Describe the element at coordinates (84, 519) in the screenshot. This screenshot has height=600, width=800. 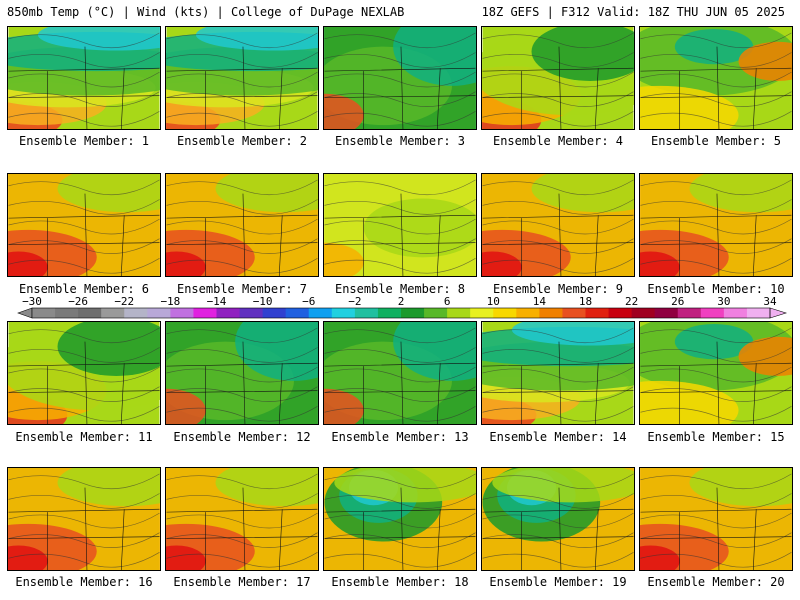
I see `ensemble-member-16-map` at that location.